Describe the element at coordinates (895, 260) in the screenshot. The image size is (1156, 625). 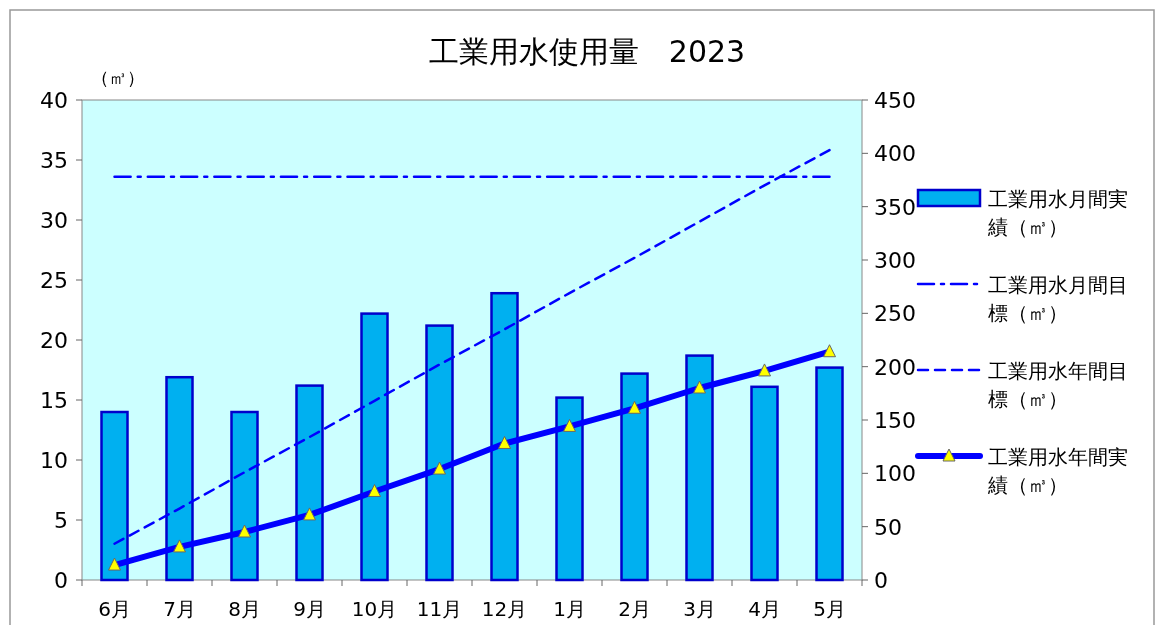
I see `y2-tick-label: 300` at that location.